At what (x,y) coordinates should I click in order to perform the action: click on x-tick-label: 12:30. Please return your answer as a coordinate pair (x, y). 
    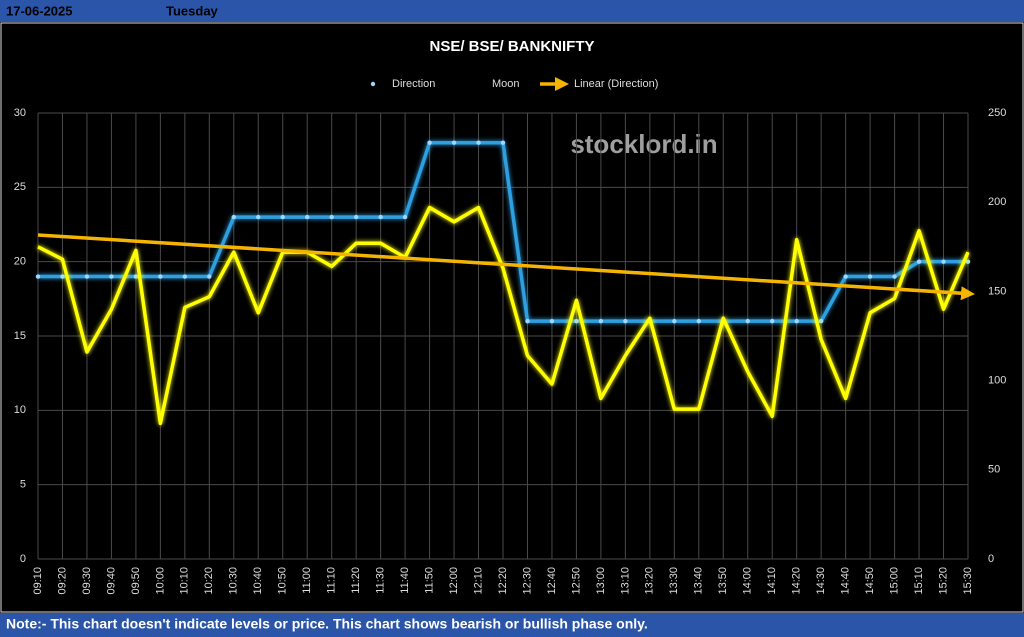
    Looking at the image, I should click on (527, 581).